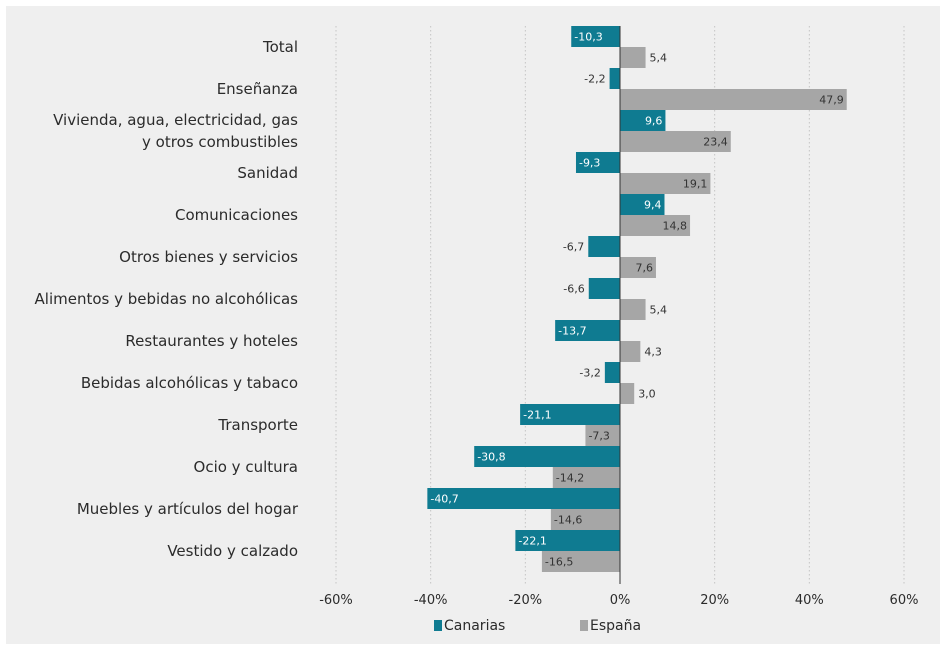 This screenshot has width=946, height=650. Describe the element at coordinates (589, 373) in the screenshot. I see `data-label: -3,2` at that location.